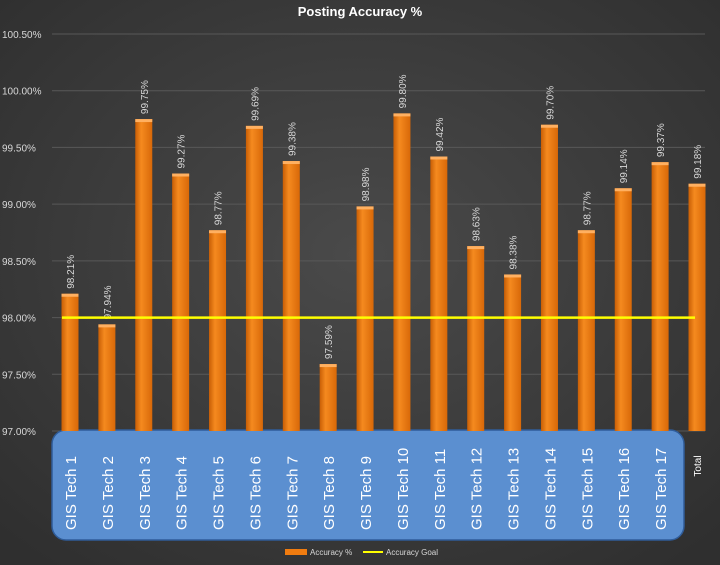 The image size is (720, 565). What do you see at coordinates (329, 342) in the screenshot?
I see `data-label: 97.59%` at bounding box center [329, 342].